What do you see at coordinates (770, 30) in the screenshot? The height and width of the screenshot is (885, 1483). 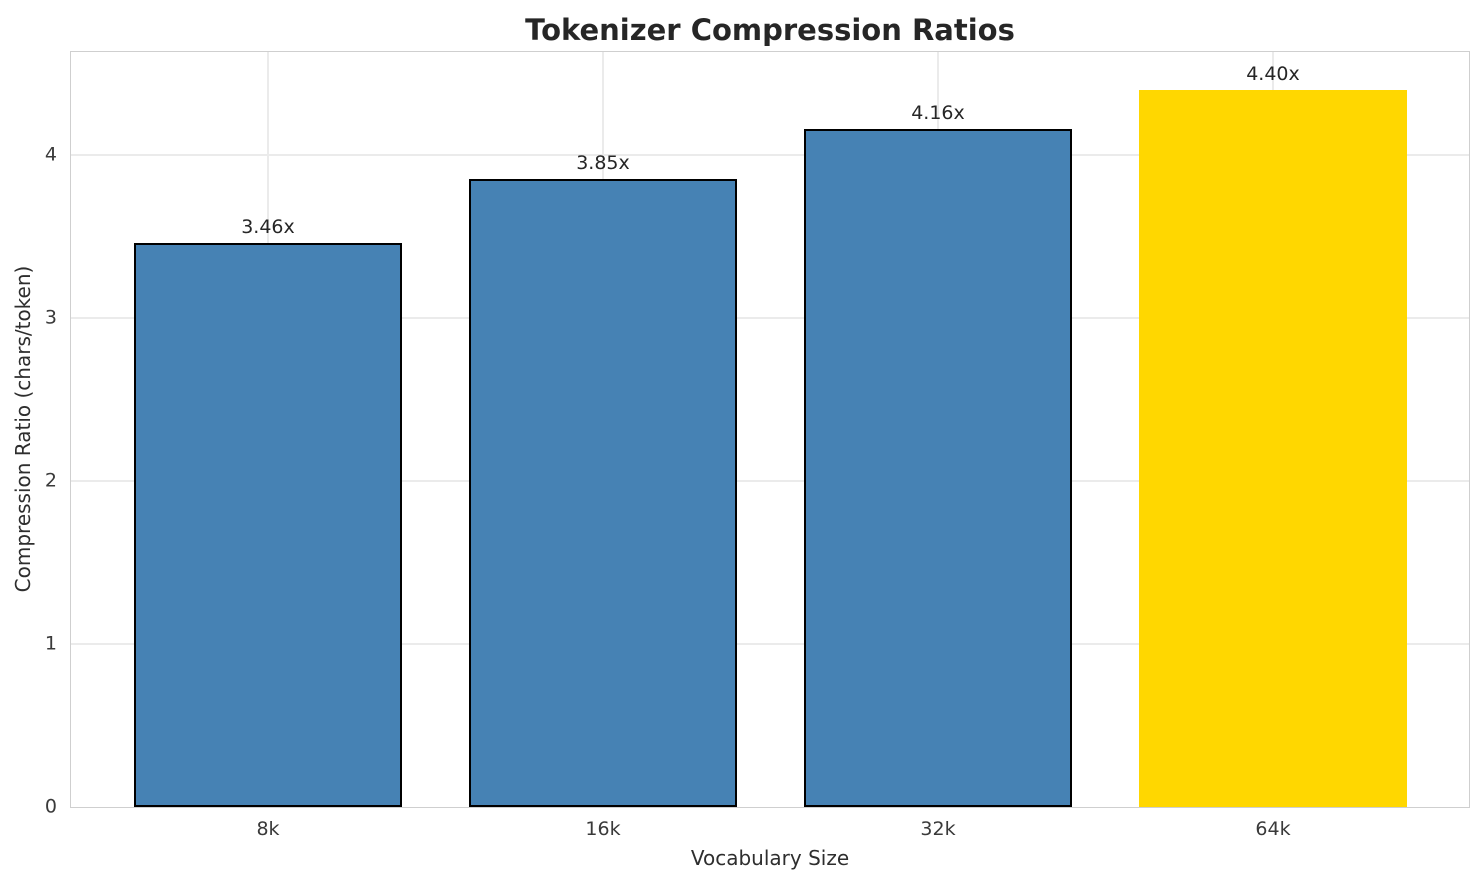 I see `chart-title: Tokenizer Compression Ratios` at bounding box center [770, 30].